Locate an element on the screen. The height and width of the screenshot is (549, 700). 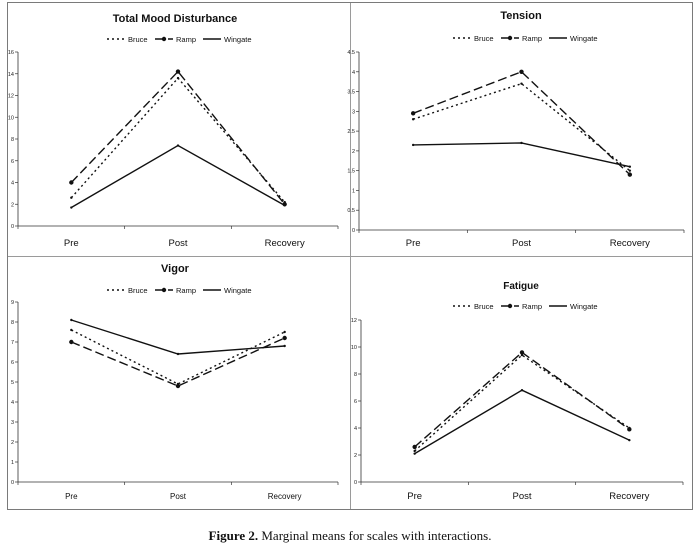
y-tick-label: 4.5 is located at coordinates (351, 53).